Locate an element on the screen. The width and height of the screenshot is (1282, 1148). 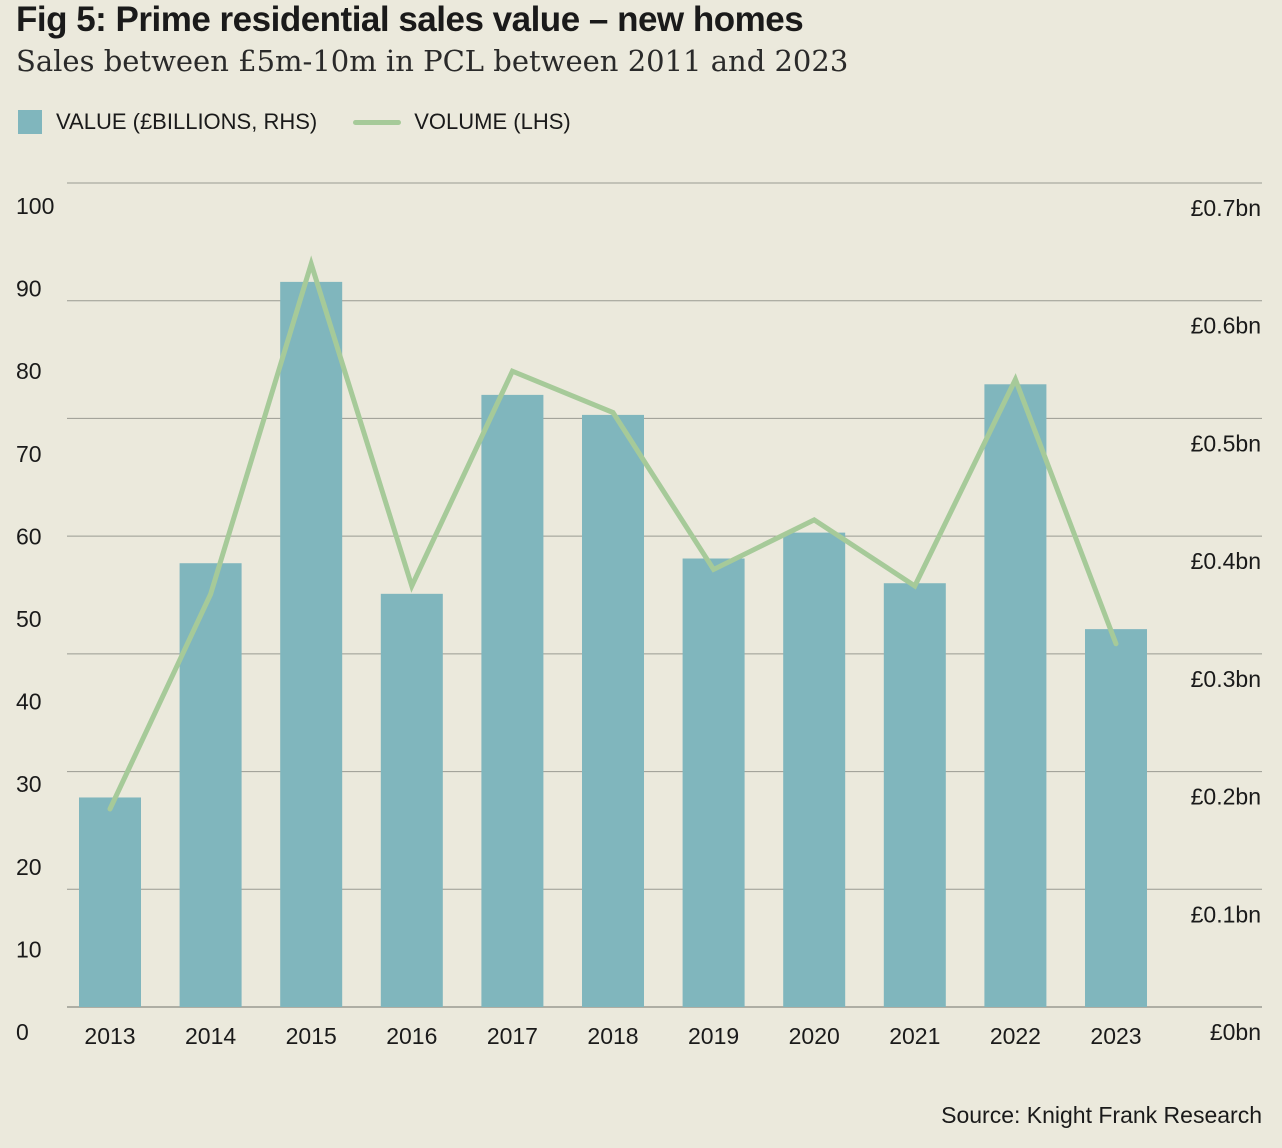
x-axis-tick-label: 2016 is located at coordinates (411, 1036).